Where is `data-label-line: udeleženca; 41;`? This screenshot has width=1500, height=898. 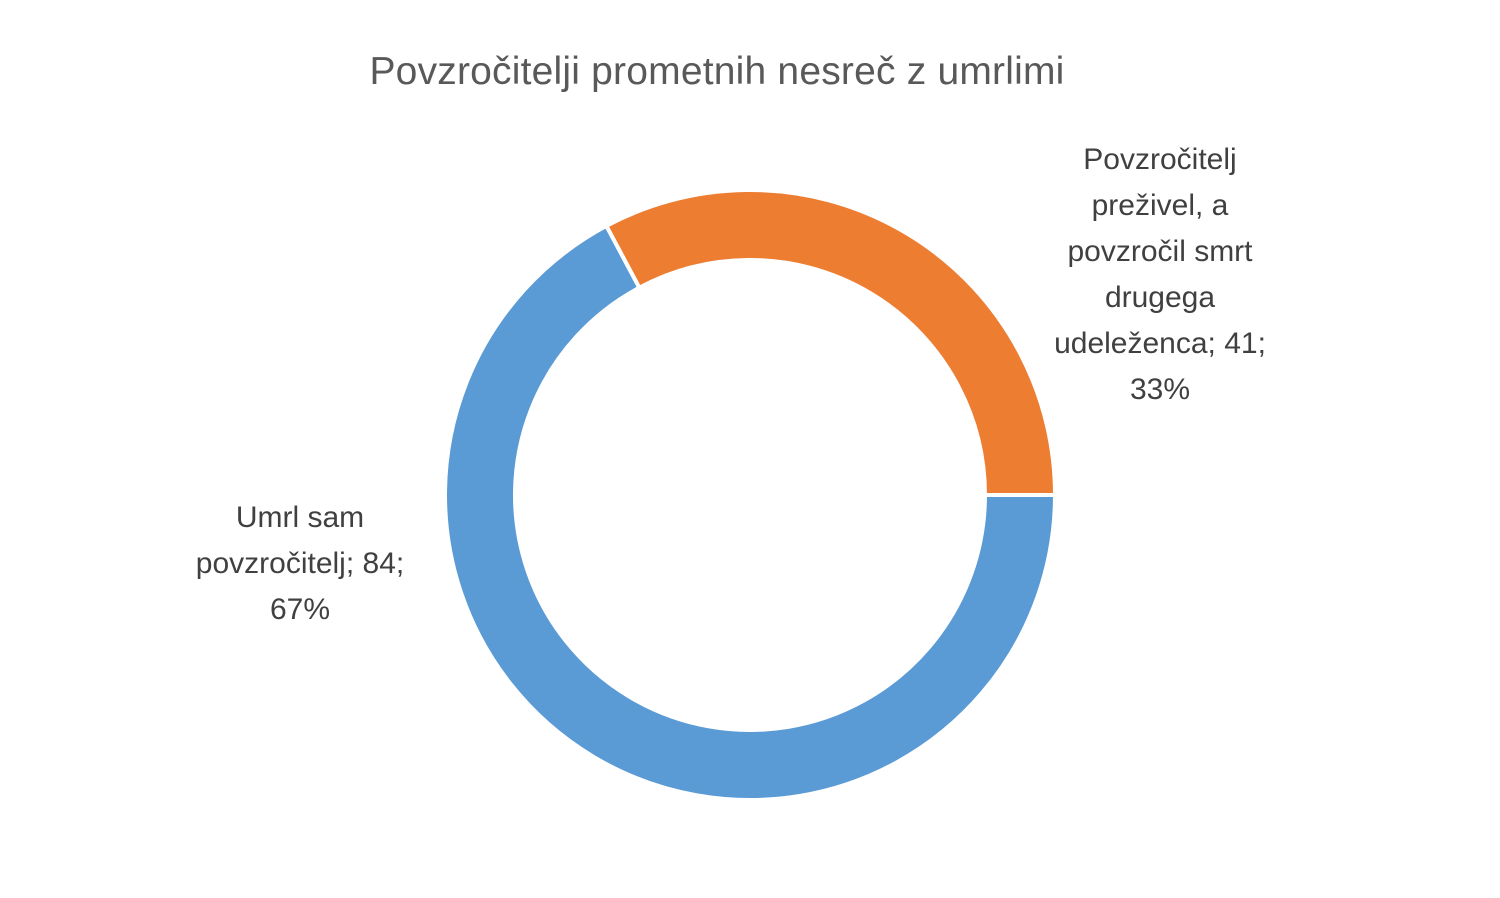 data-label-line: udeleženca; 41; is located at coordinates (1160, 343).